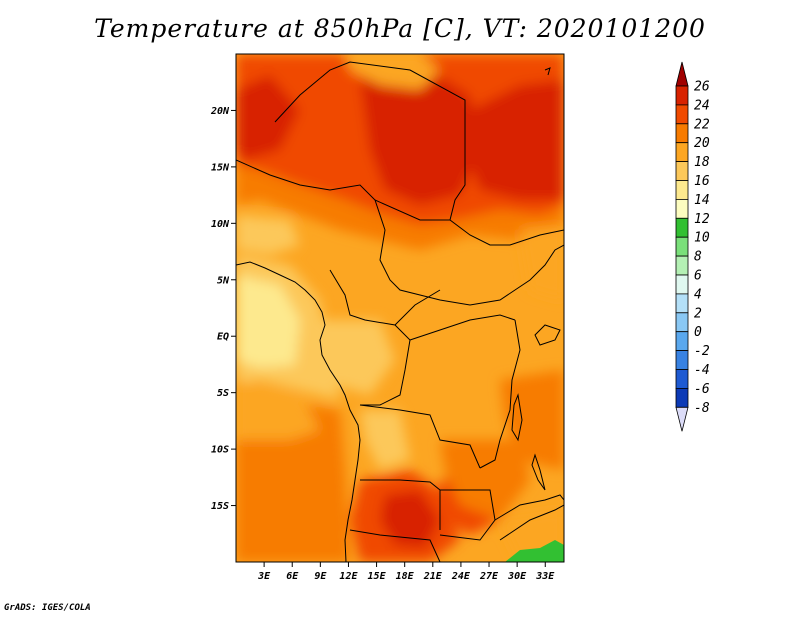  What do you see at coordinates (420, 436) in the screenshot?
I see `border-drc-south` at bounding box center [420, 436].